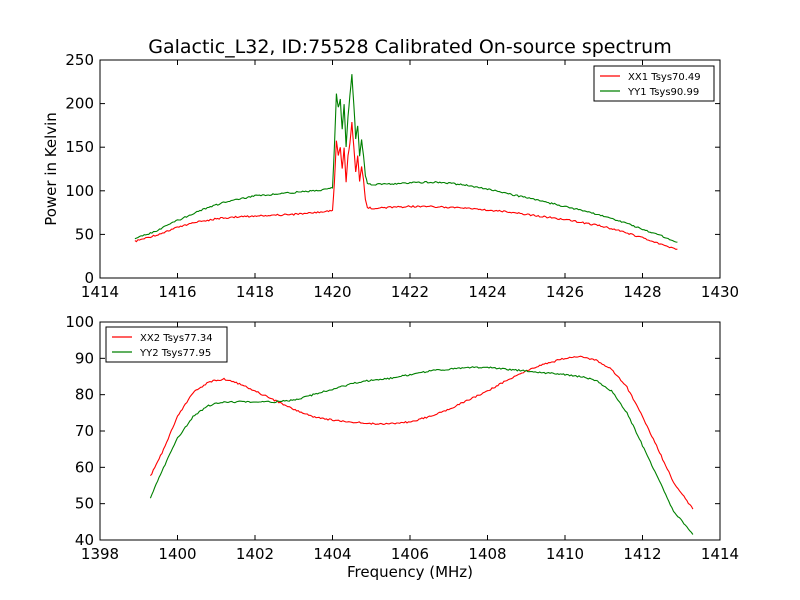 The image size is (800, 600). I want to click on bottom-xlabel: Frequency (MHz), so click(410, 572).